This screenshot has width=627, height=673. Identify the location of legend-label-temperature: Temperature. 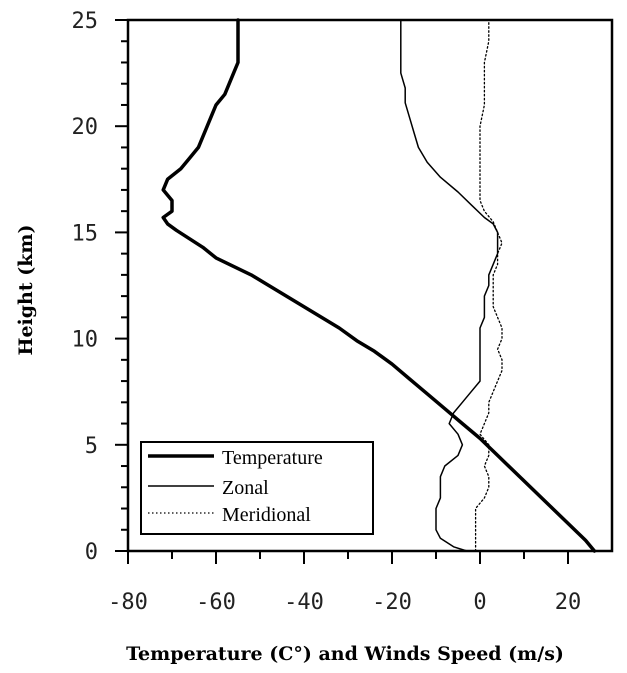
(272, 458).